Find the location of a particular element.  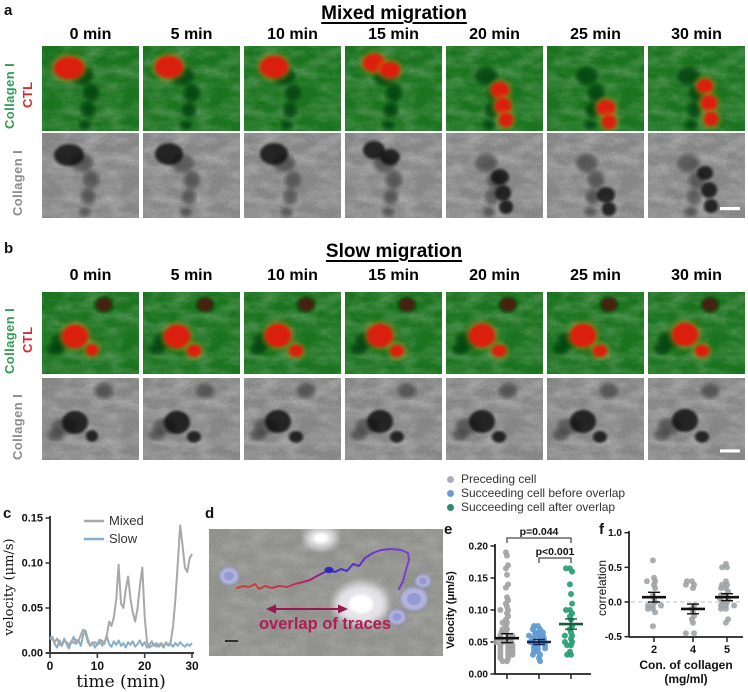

y-tick-label: 0.5 is located at coordinates (615, 568).